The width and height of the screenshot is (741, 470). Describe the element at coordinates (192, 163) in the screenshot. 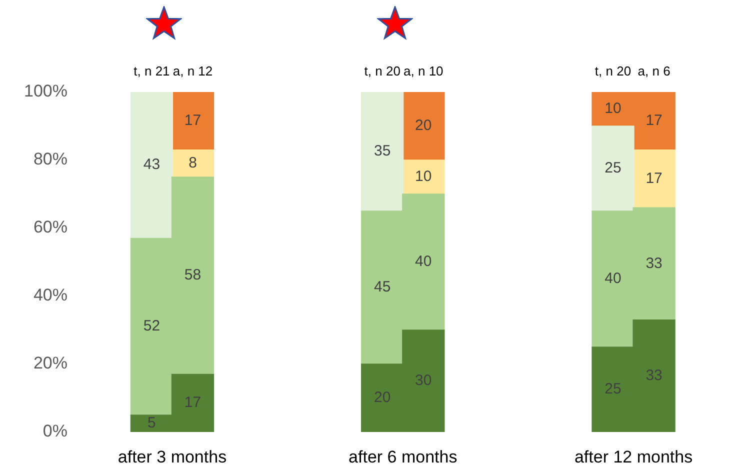

I see `data-label: 8` at that location.